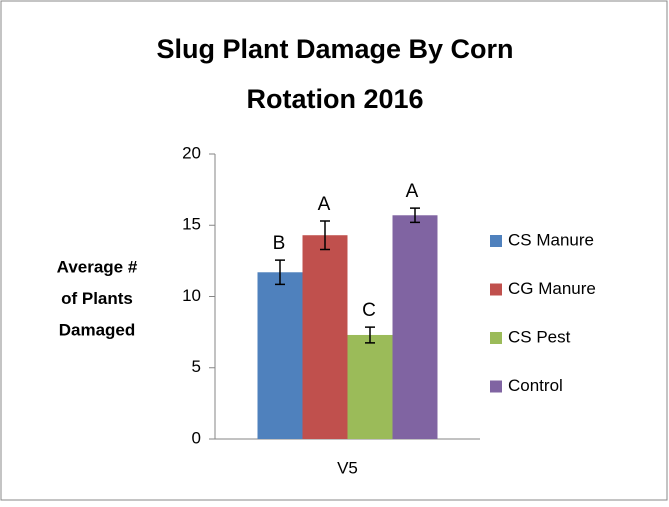 This screenshot has height=507, width=669. What do you see at coordinates (196, 366) in the screenshot?
I see `y-tick-label: 5` at bounding box center [196, 366].